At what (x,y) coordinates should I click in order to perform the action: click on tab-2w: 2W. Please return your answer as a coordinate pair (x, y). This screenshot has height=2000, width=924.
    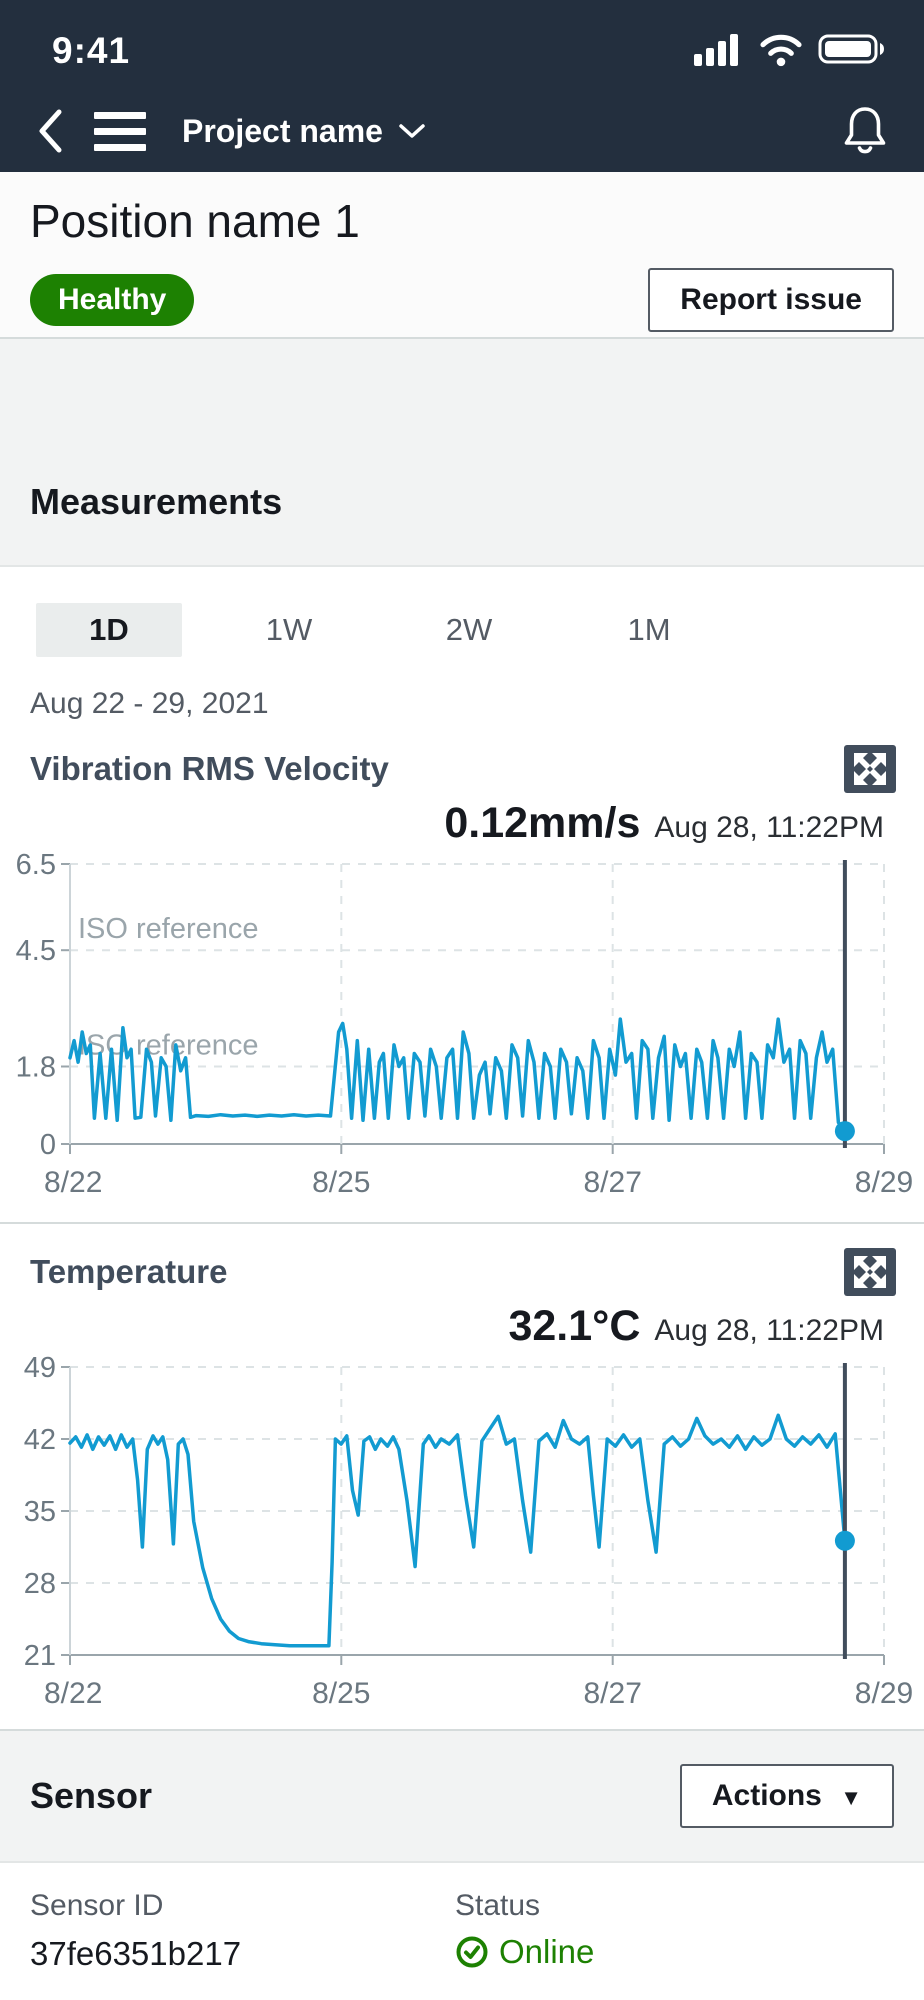
    Looking at the image, I should click on (469, 629).